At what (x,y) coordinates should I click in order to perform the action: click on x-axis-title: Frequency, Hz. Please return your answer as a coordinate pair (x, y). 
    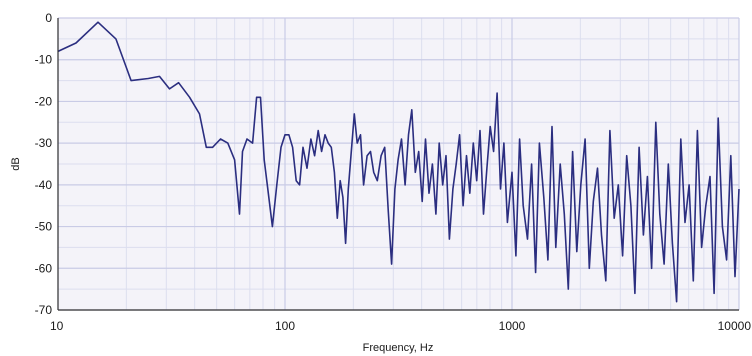
    Looking at the image, I should click on (398, 348).